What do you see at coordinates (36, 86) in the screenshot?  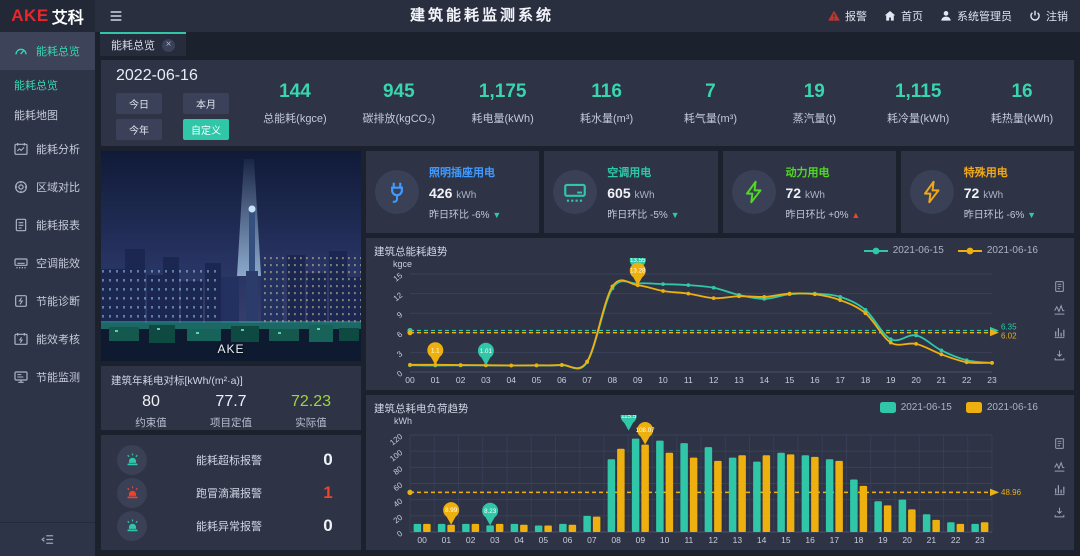 I see `sidebar-subitem-0: 能耗总览` at bounding box center [36, 86].